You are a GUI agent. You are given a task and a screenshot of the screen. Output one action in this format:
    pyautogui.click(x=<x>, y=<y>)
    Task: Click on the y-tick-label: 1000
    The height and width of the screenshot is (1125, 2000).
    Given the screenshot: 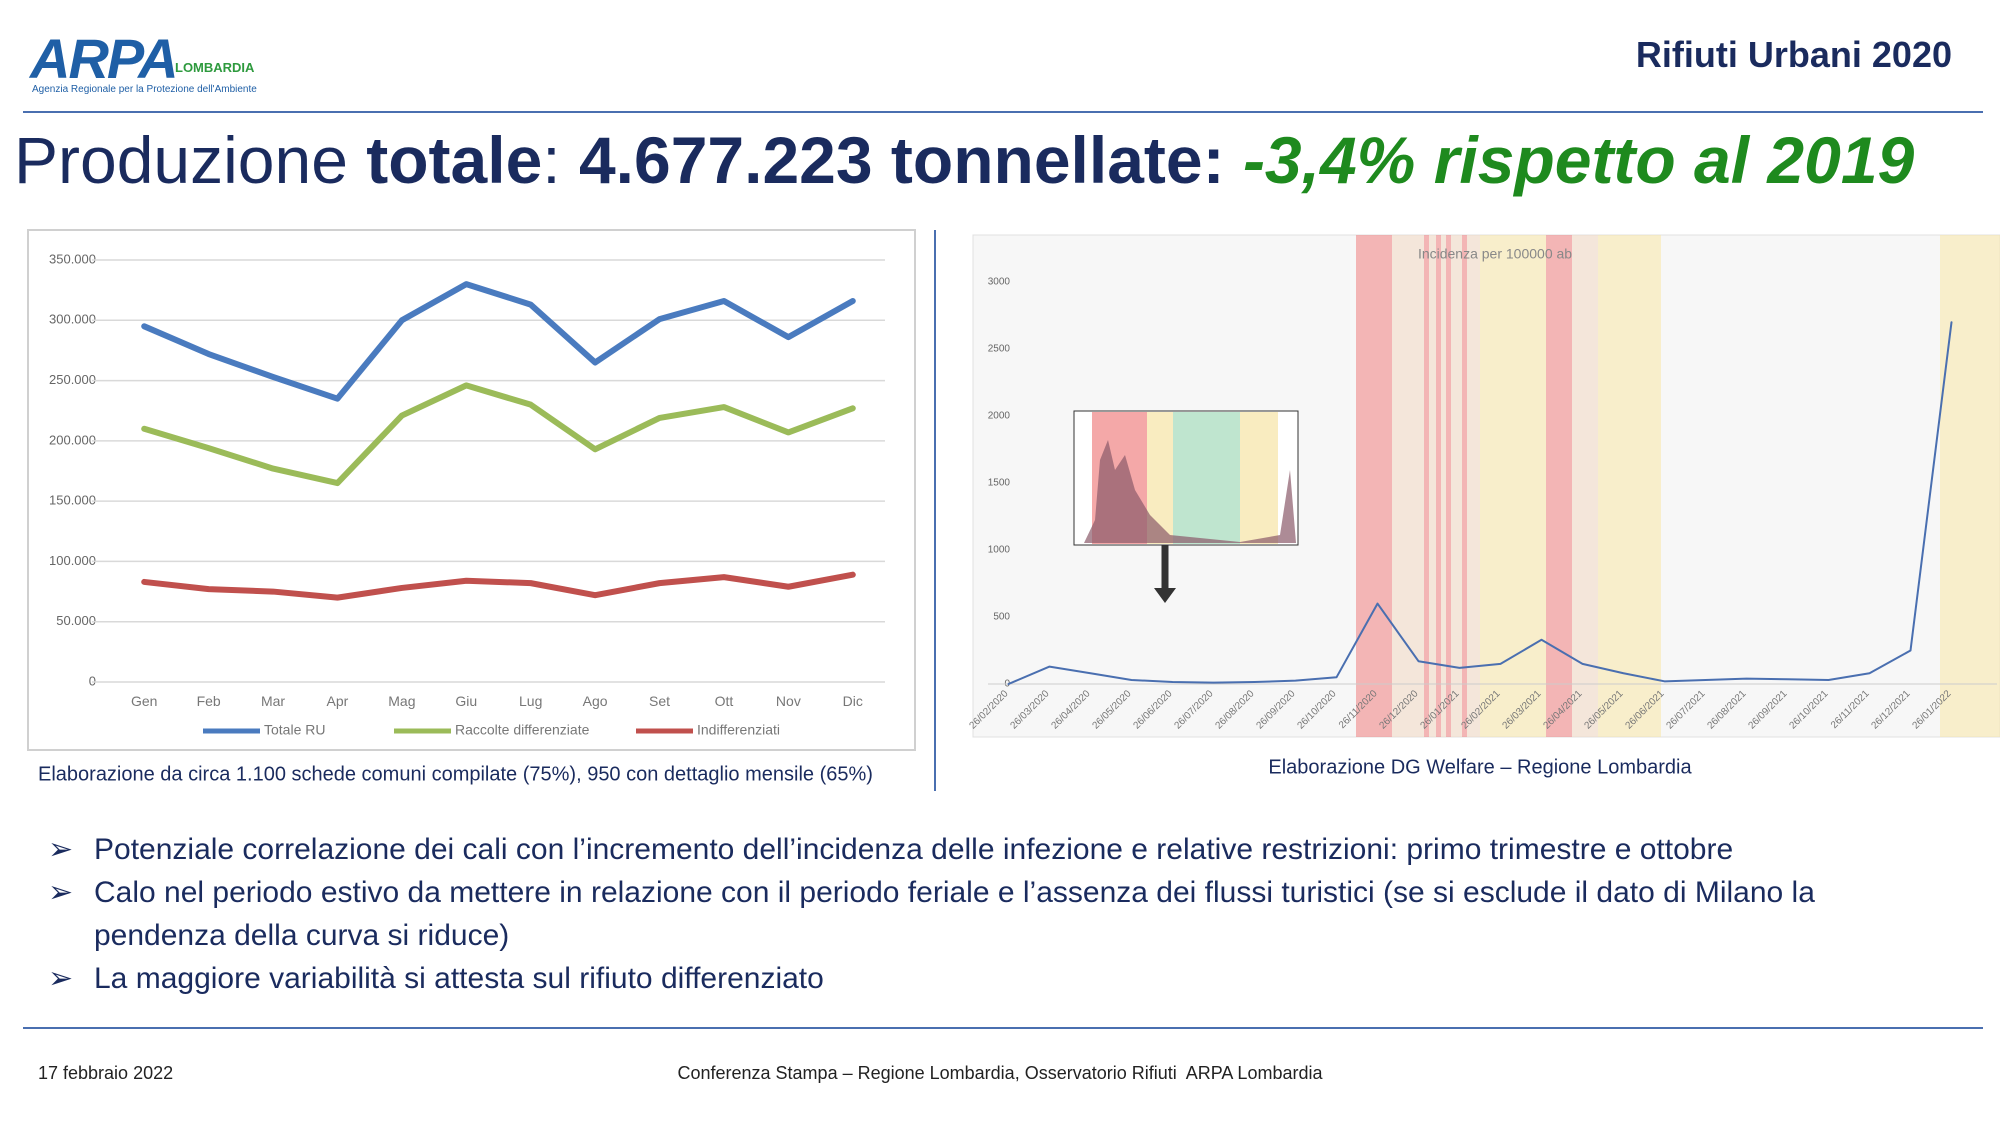 What is the action you would take?
    pyautogui.click(x=999, y=550)
    